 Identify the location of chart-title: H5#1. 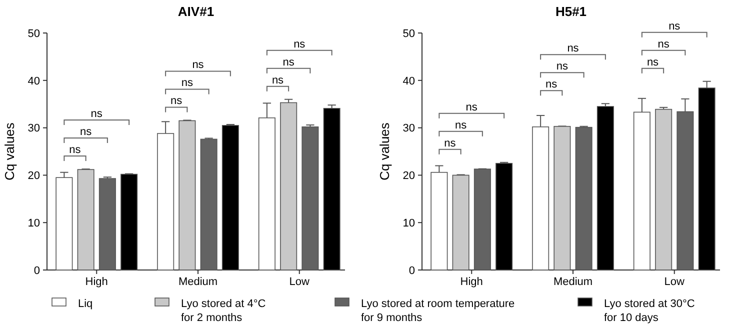
(571, 11).